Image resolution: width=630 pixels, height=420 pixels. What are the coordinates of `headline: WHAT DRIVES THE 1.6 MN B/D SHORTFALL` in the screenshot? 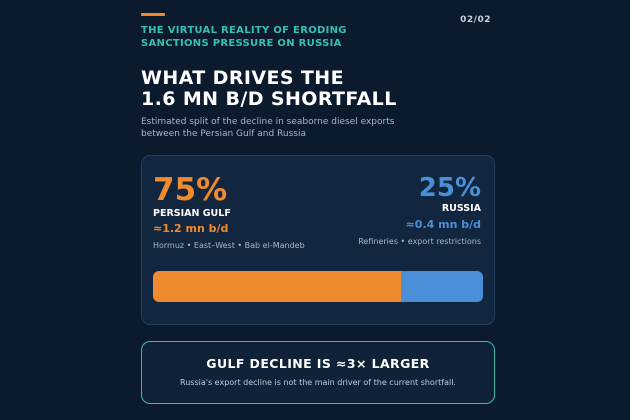 It's located at (321, 89).